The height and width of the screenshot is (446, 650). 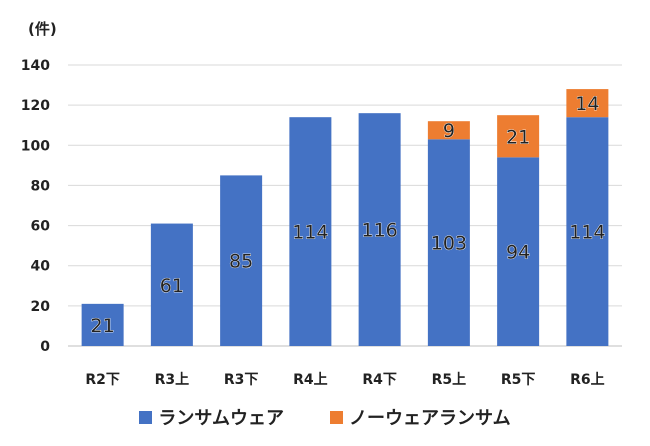 I want to click on data-label: 103, so click(x=449, y=244).